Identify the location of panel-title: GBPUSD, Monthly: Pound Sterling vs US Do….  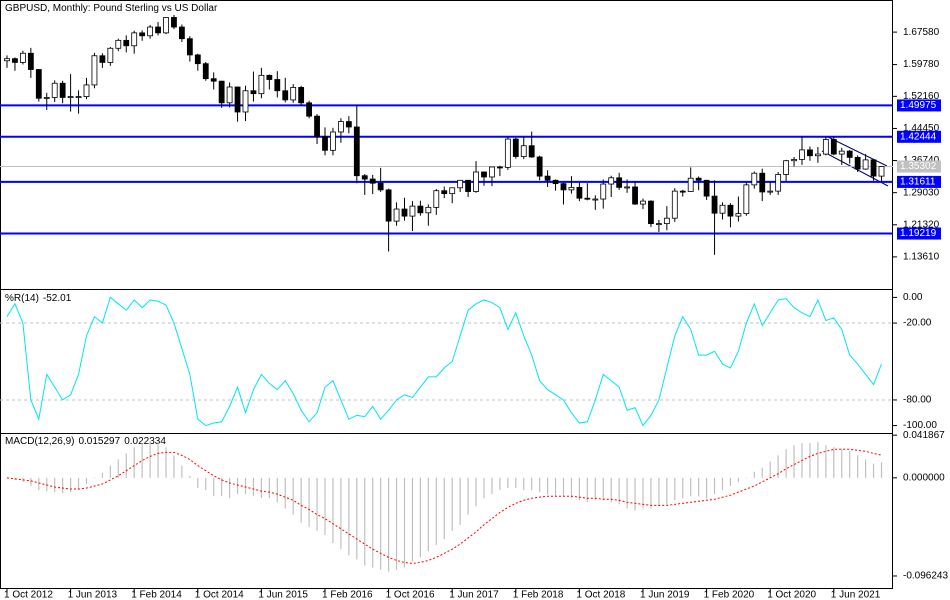
(111, 8).